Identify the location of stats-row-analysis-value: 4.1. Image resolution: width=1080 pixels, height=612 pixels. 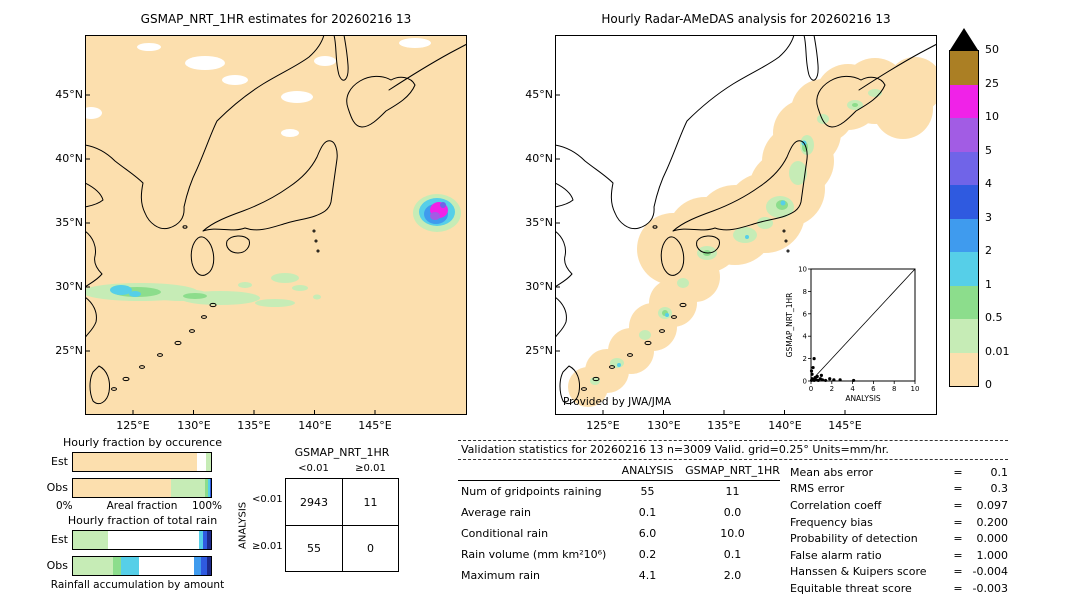
(647, 575).